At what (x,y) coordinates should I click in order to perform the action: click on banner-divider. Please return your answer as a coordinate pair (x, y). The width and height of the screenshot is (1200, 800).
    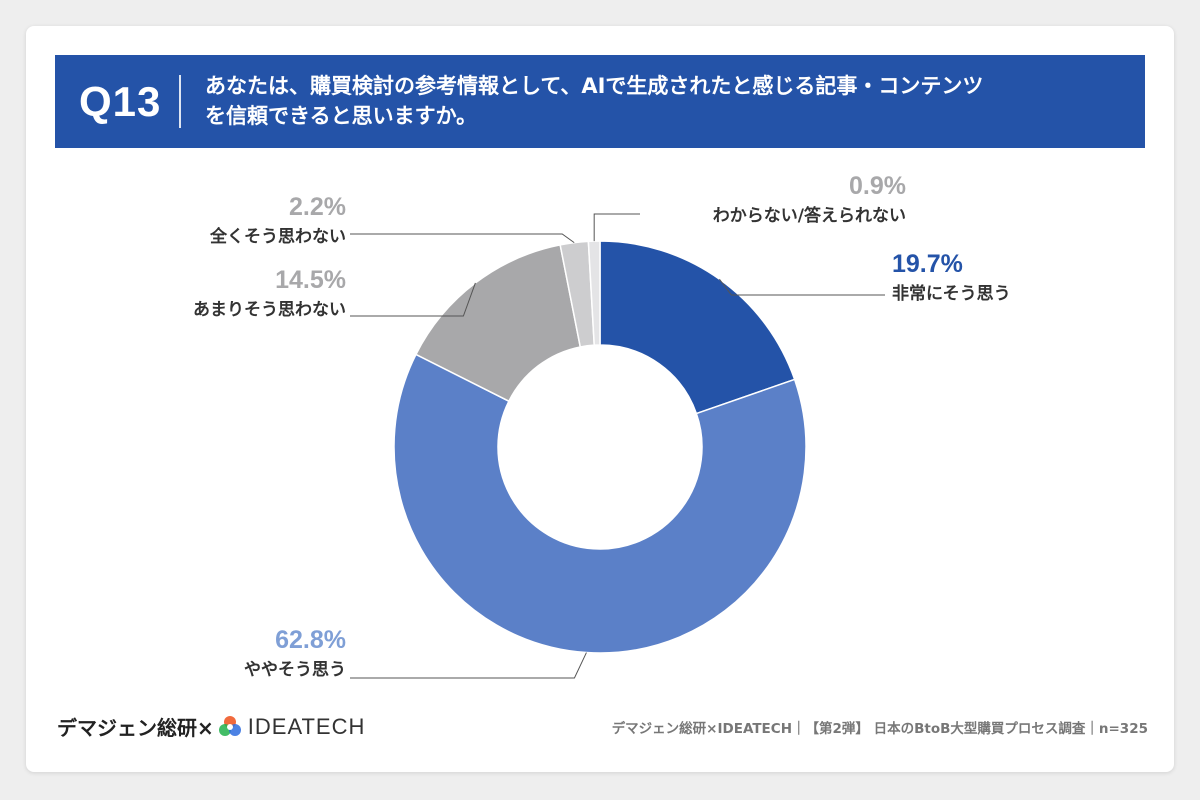
    Looking at the image, I should click on (180, 101).